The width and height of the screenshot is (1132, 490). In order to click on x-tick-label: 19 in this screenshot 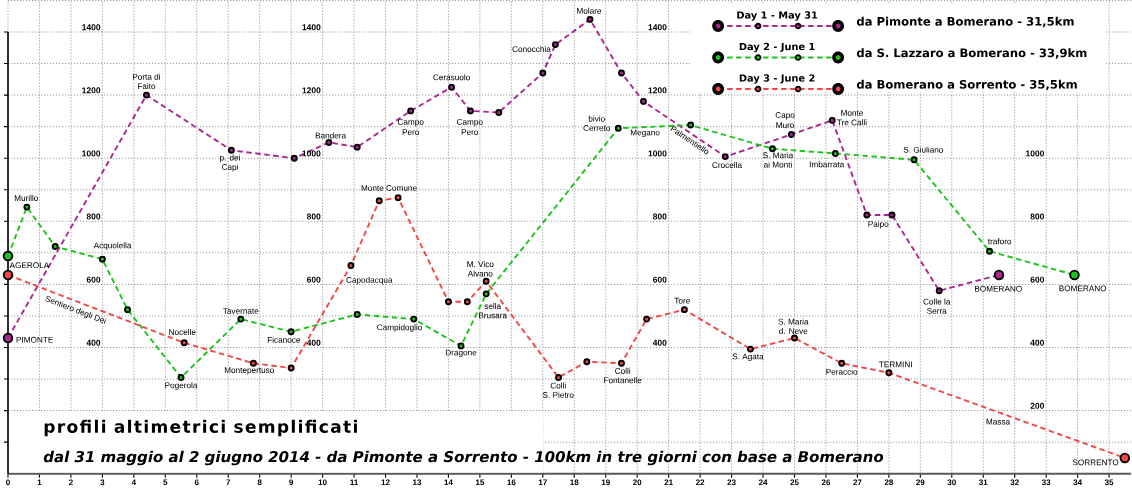, I will do `click(605, 482)`.